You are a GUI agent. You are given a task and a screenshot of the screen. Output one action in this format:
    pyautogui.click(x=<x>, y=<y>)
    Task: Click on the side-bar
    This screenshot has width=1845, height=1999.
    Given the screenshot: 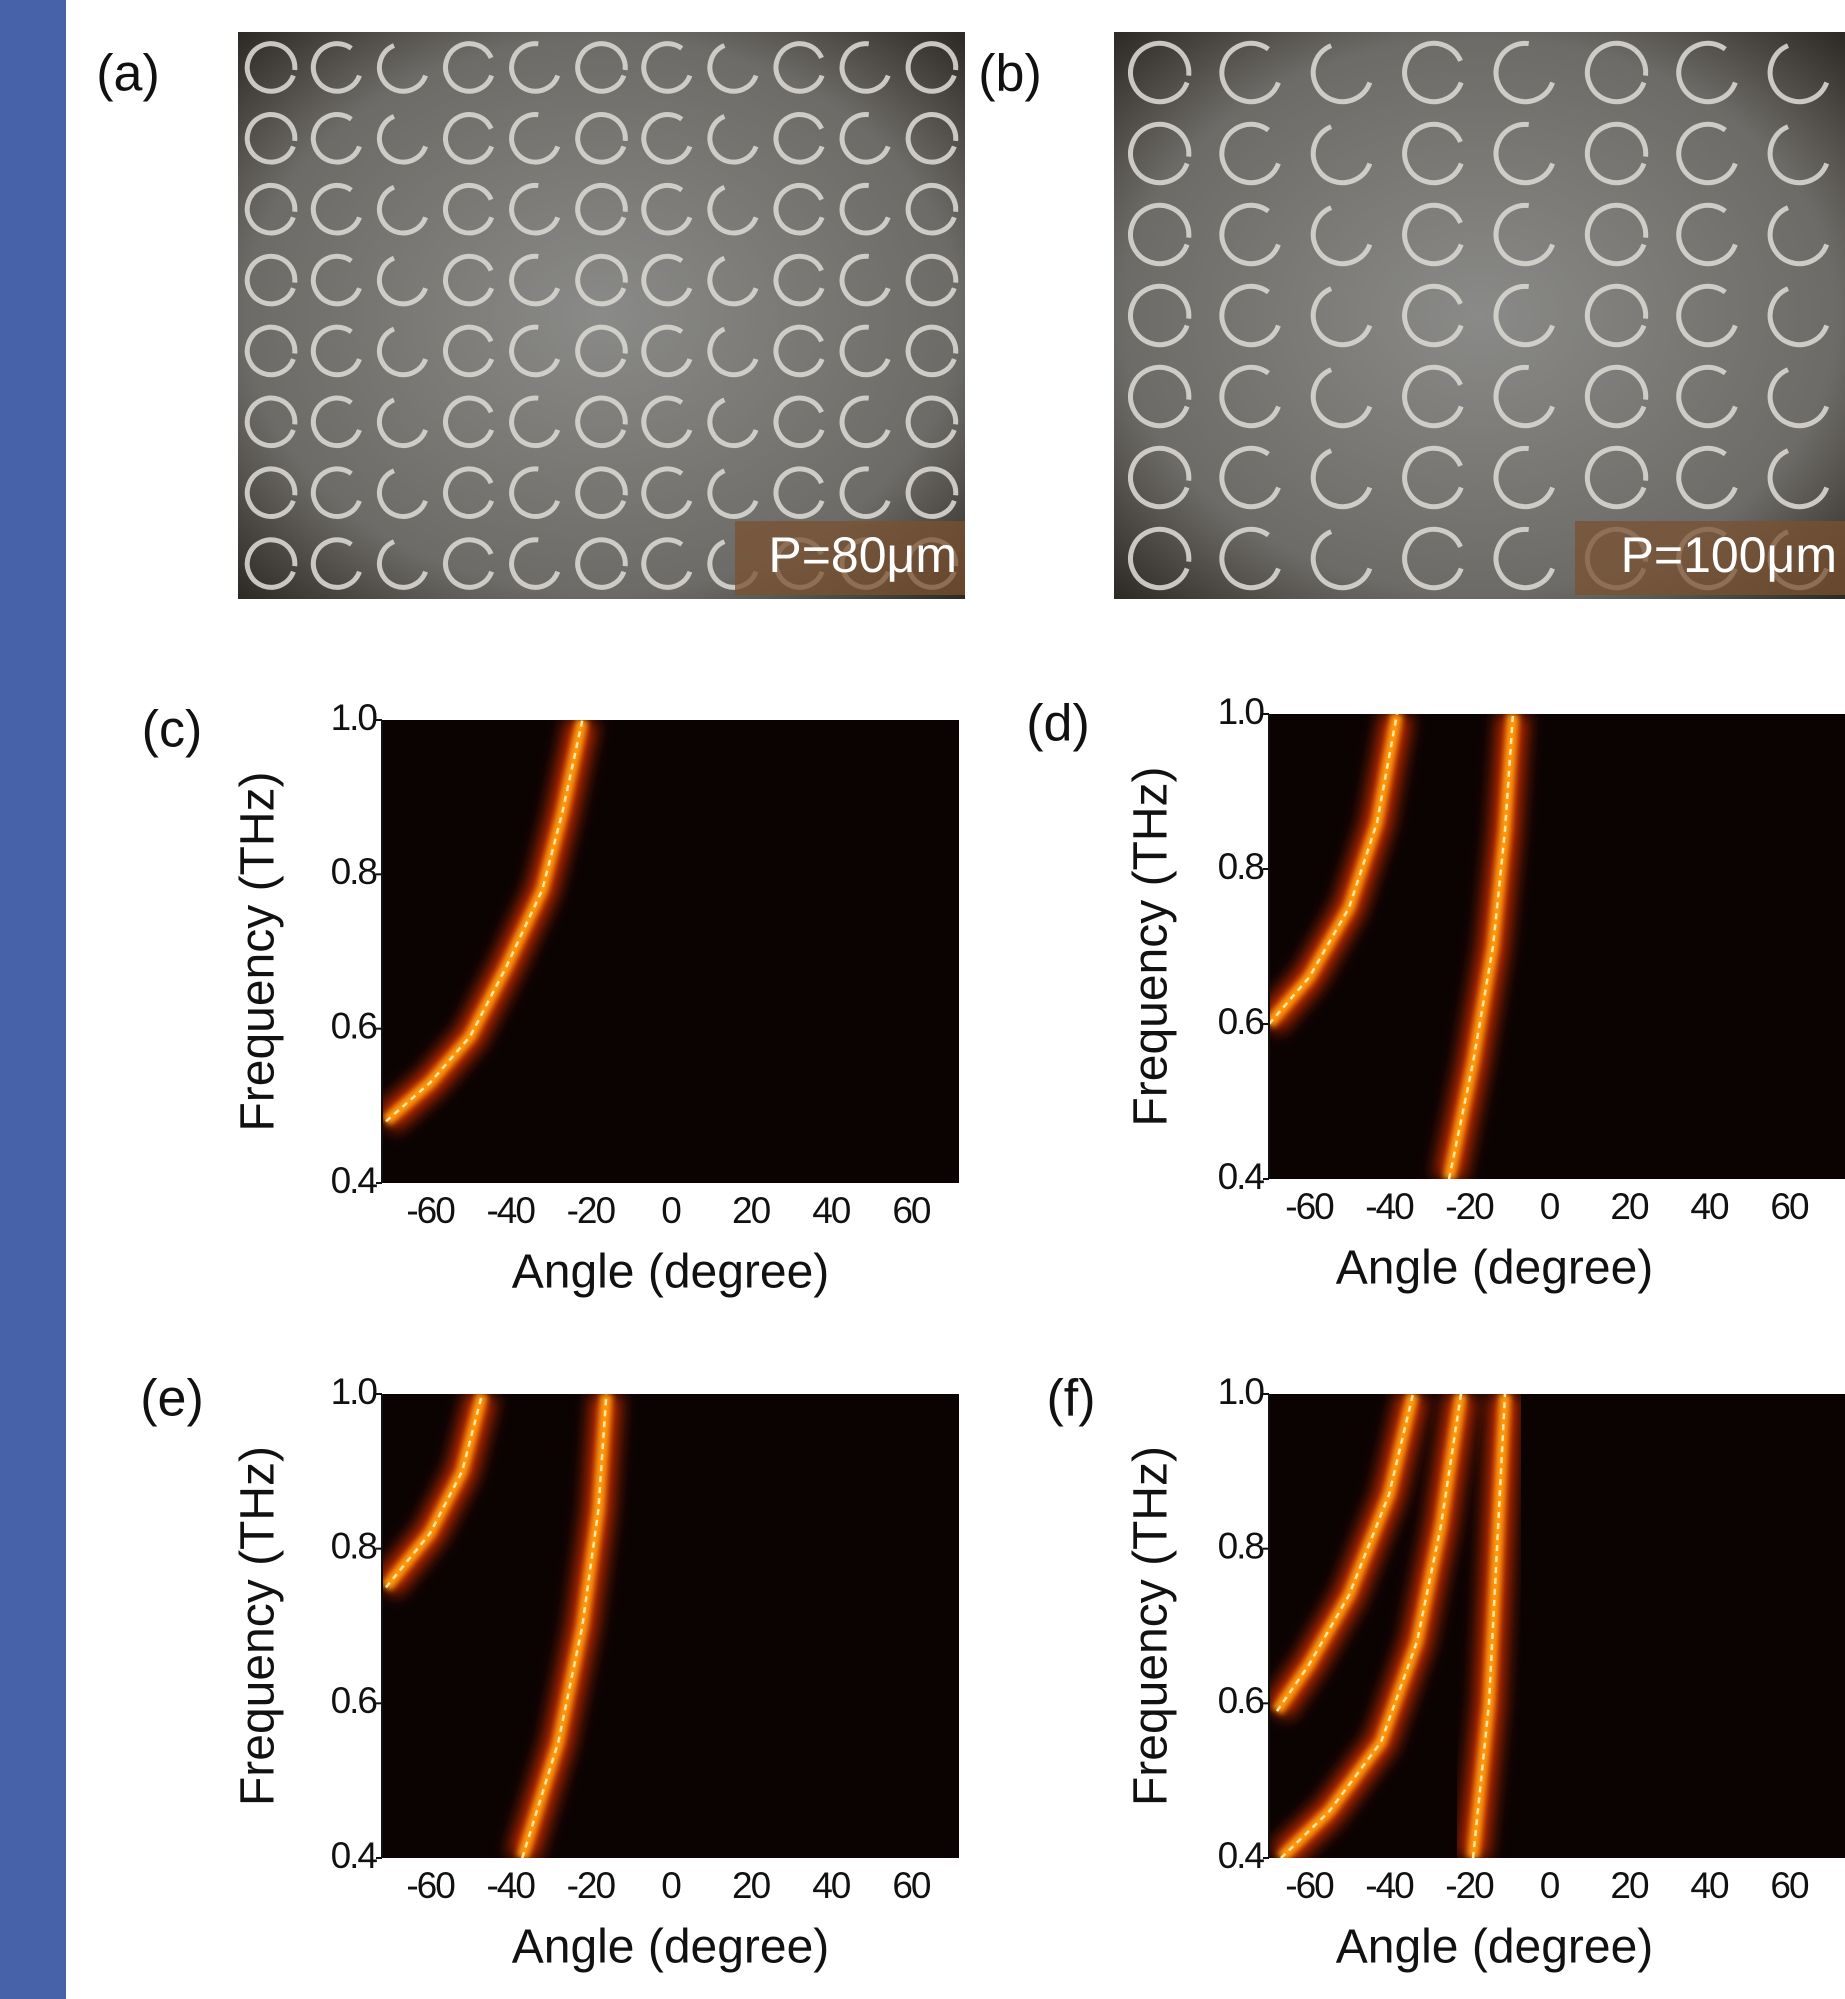 What is the action you would take?
    pyautogui.click(x=33, y=999)
    